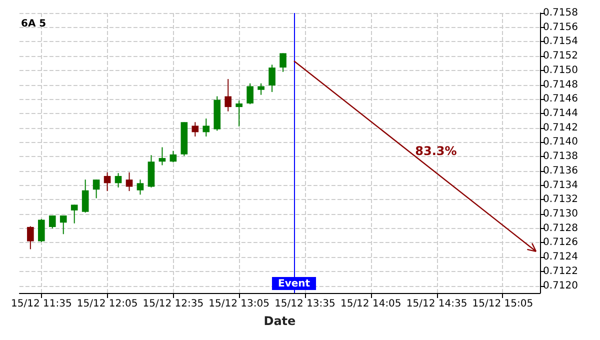 This screenshot has width=600, height=340. I want to click on y-tick-label: 0.7144, so click(560, 114).